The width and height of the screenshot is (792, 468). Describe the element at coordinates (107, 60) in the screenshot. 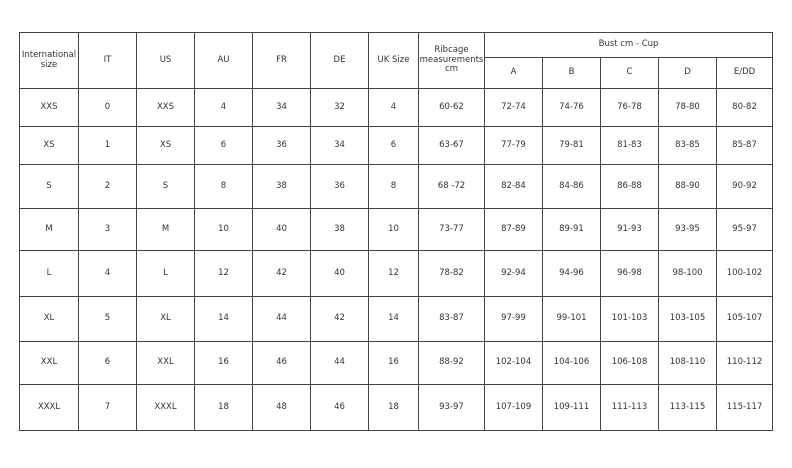

I see `header-it: IT` at that location.